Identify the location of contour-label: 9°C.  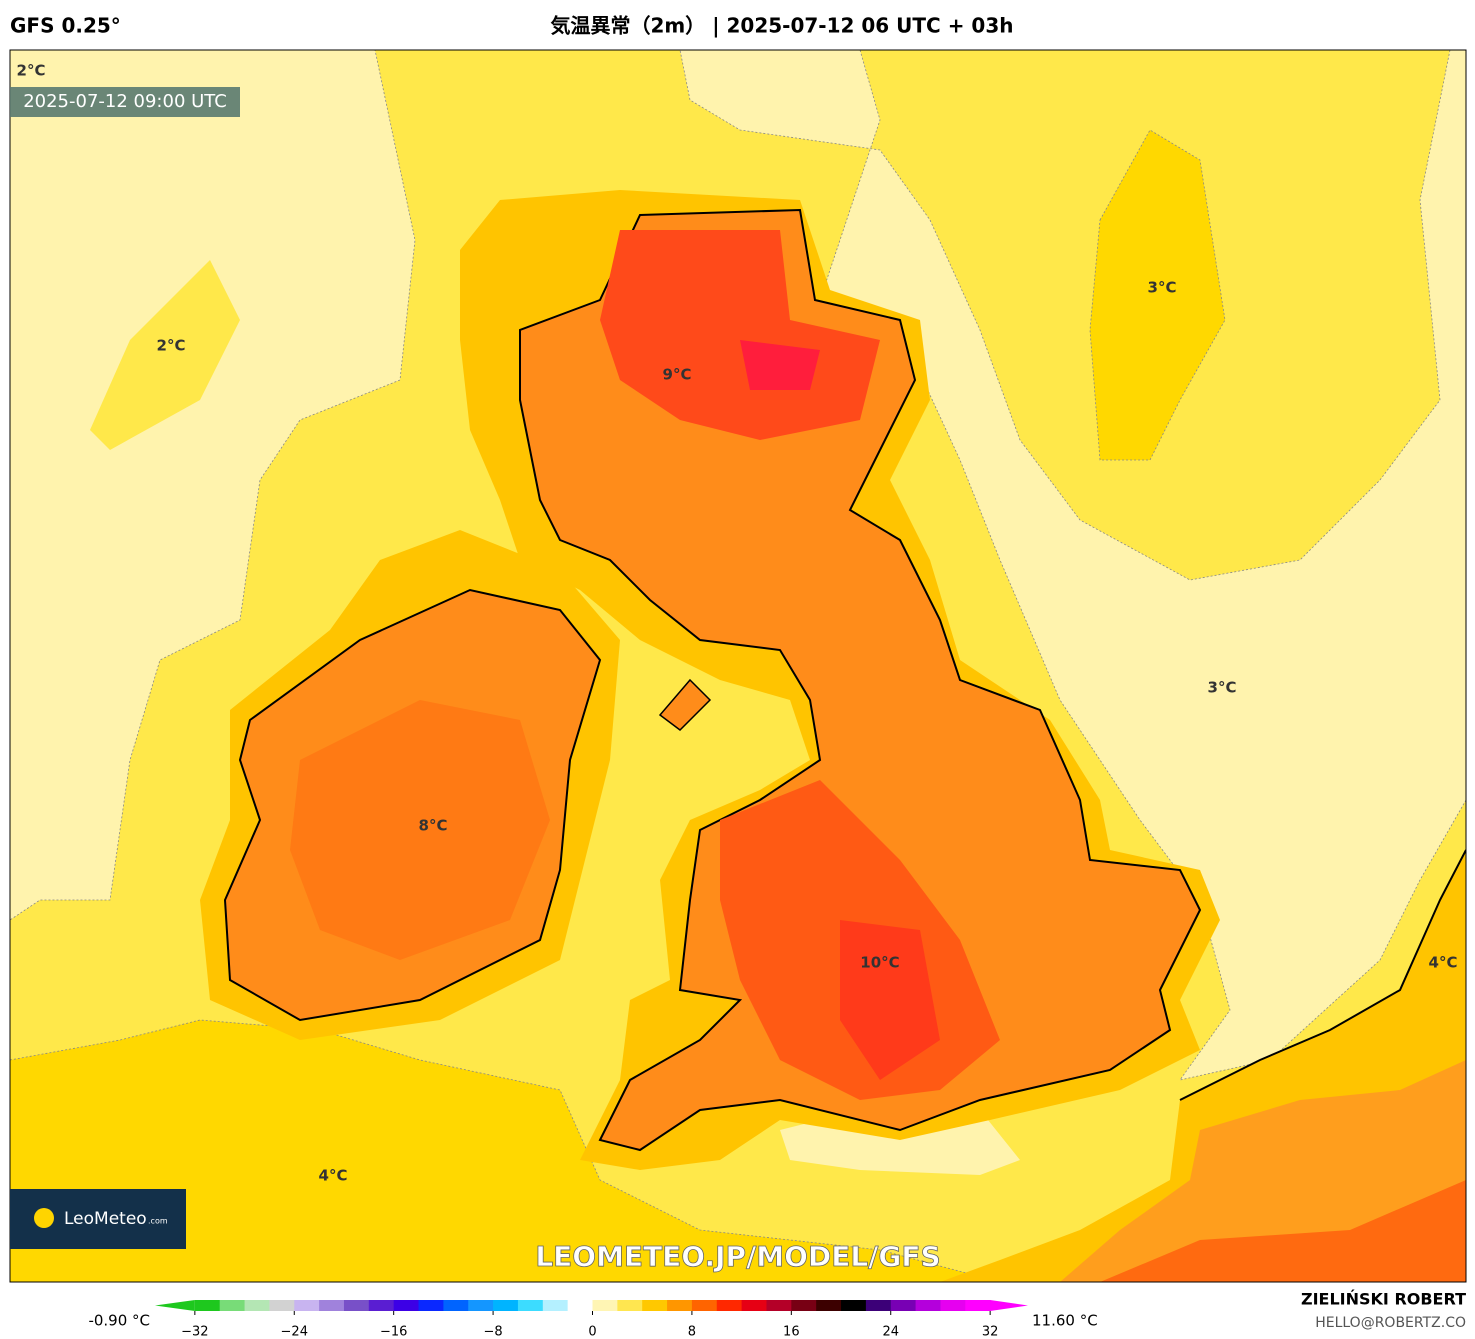
(677, 375).